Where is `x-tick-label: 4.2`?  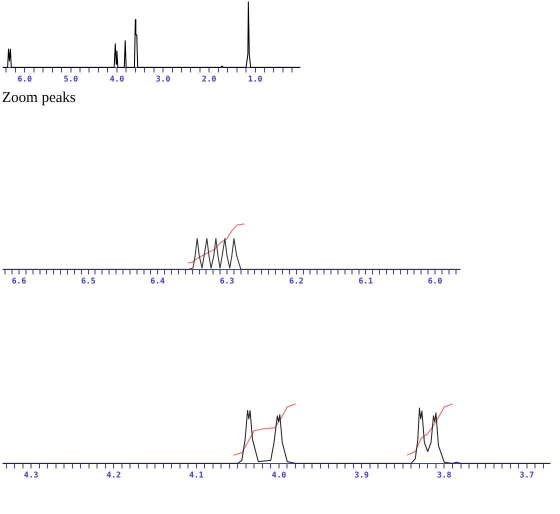 x-tick-label: 4.2 is located at coordinates (114, 475).